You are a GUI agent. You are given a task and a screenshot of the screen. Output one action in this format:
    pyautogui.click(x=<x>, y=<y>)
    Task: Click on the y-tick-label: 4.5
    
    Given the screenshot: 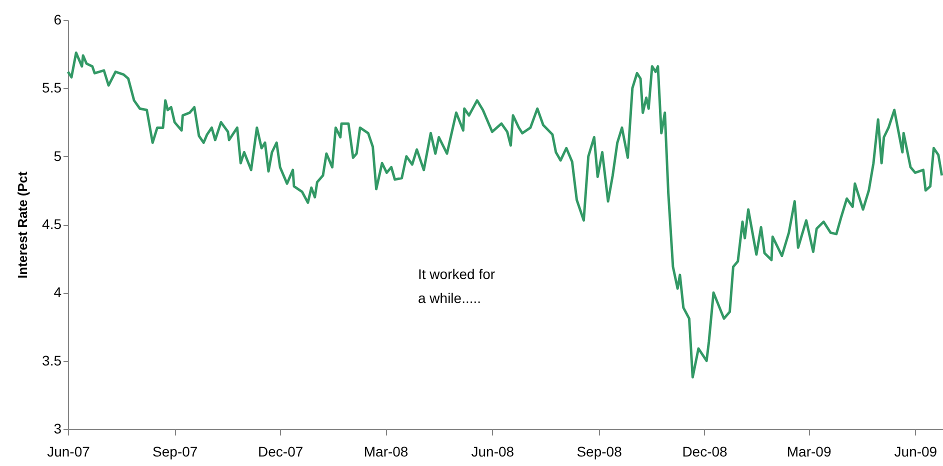 What is the action you would take?
    pyautogui.click(x=52, y=224)
    